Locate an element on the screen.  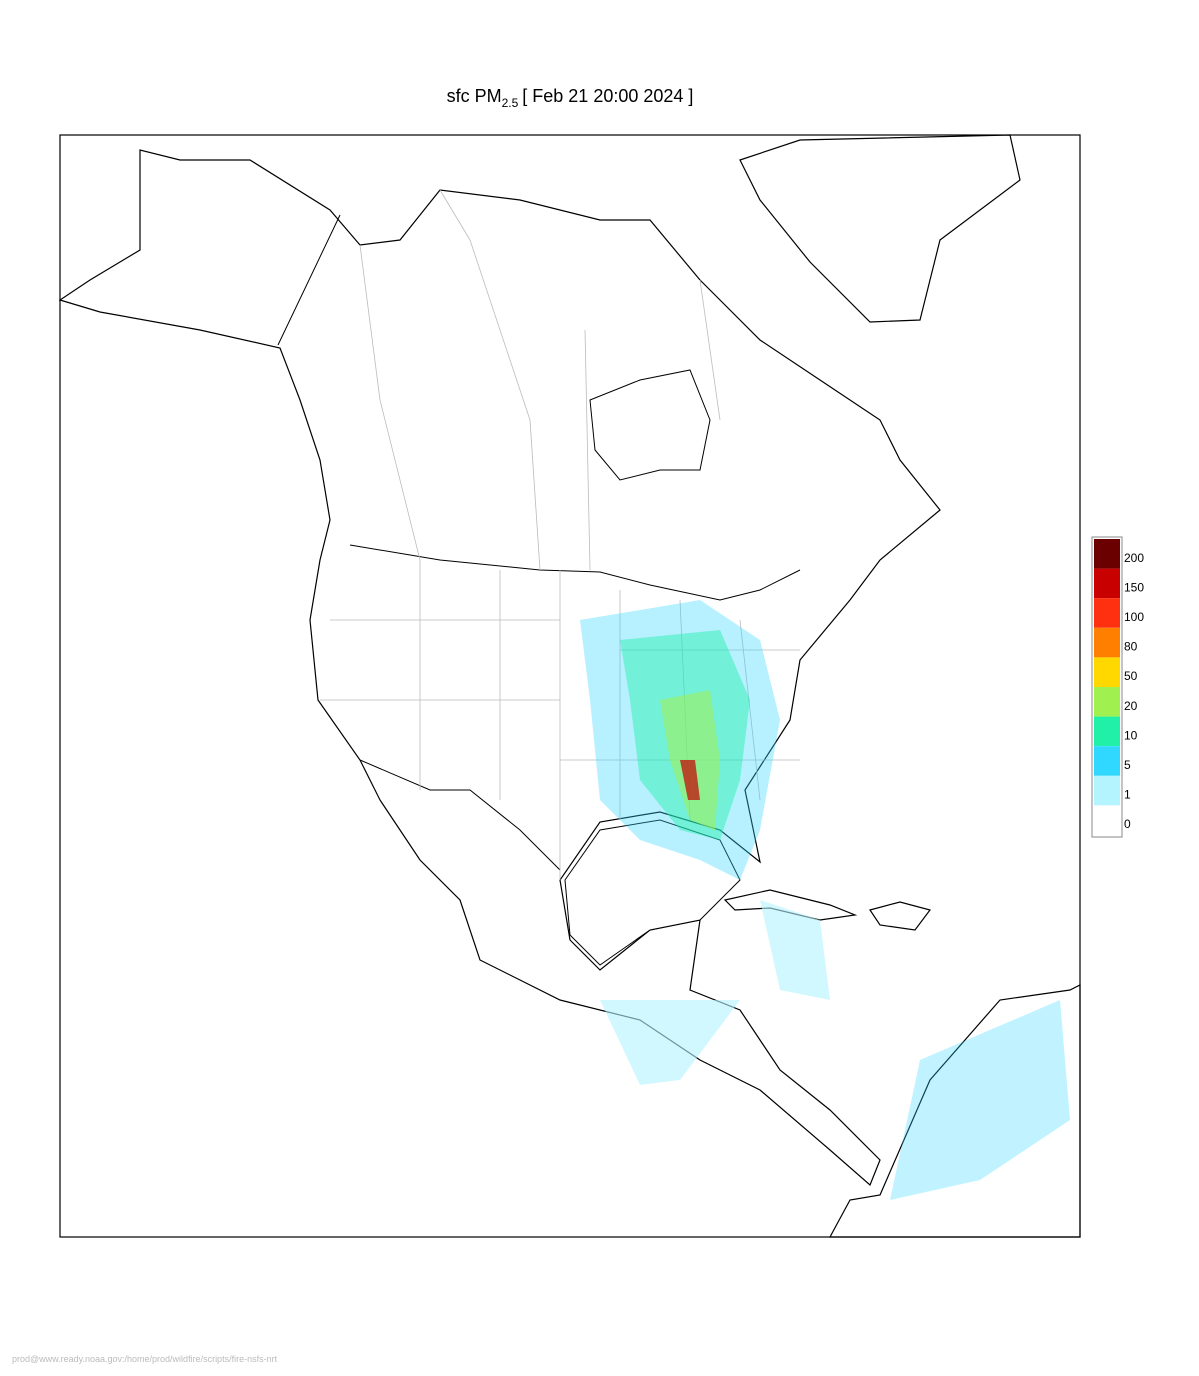
legend-label: 5 is located at coordinates (1127, 765).